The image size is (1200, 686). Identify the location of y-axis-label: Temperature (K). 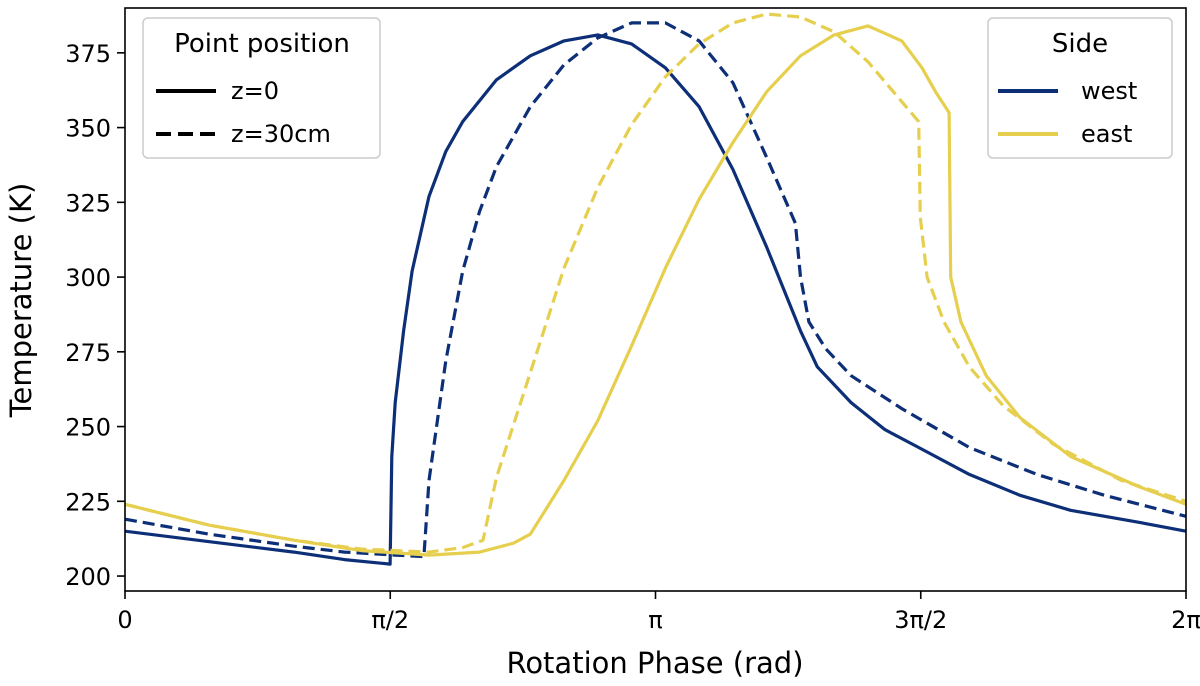
(21, 301).